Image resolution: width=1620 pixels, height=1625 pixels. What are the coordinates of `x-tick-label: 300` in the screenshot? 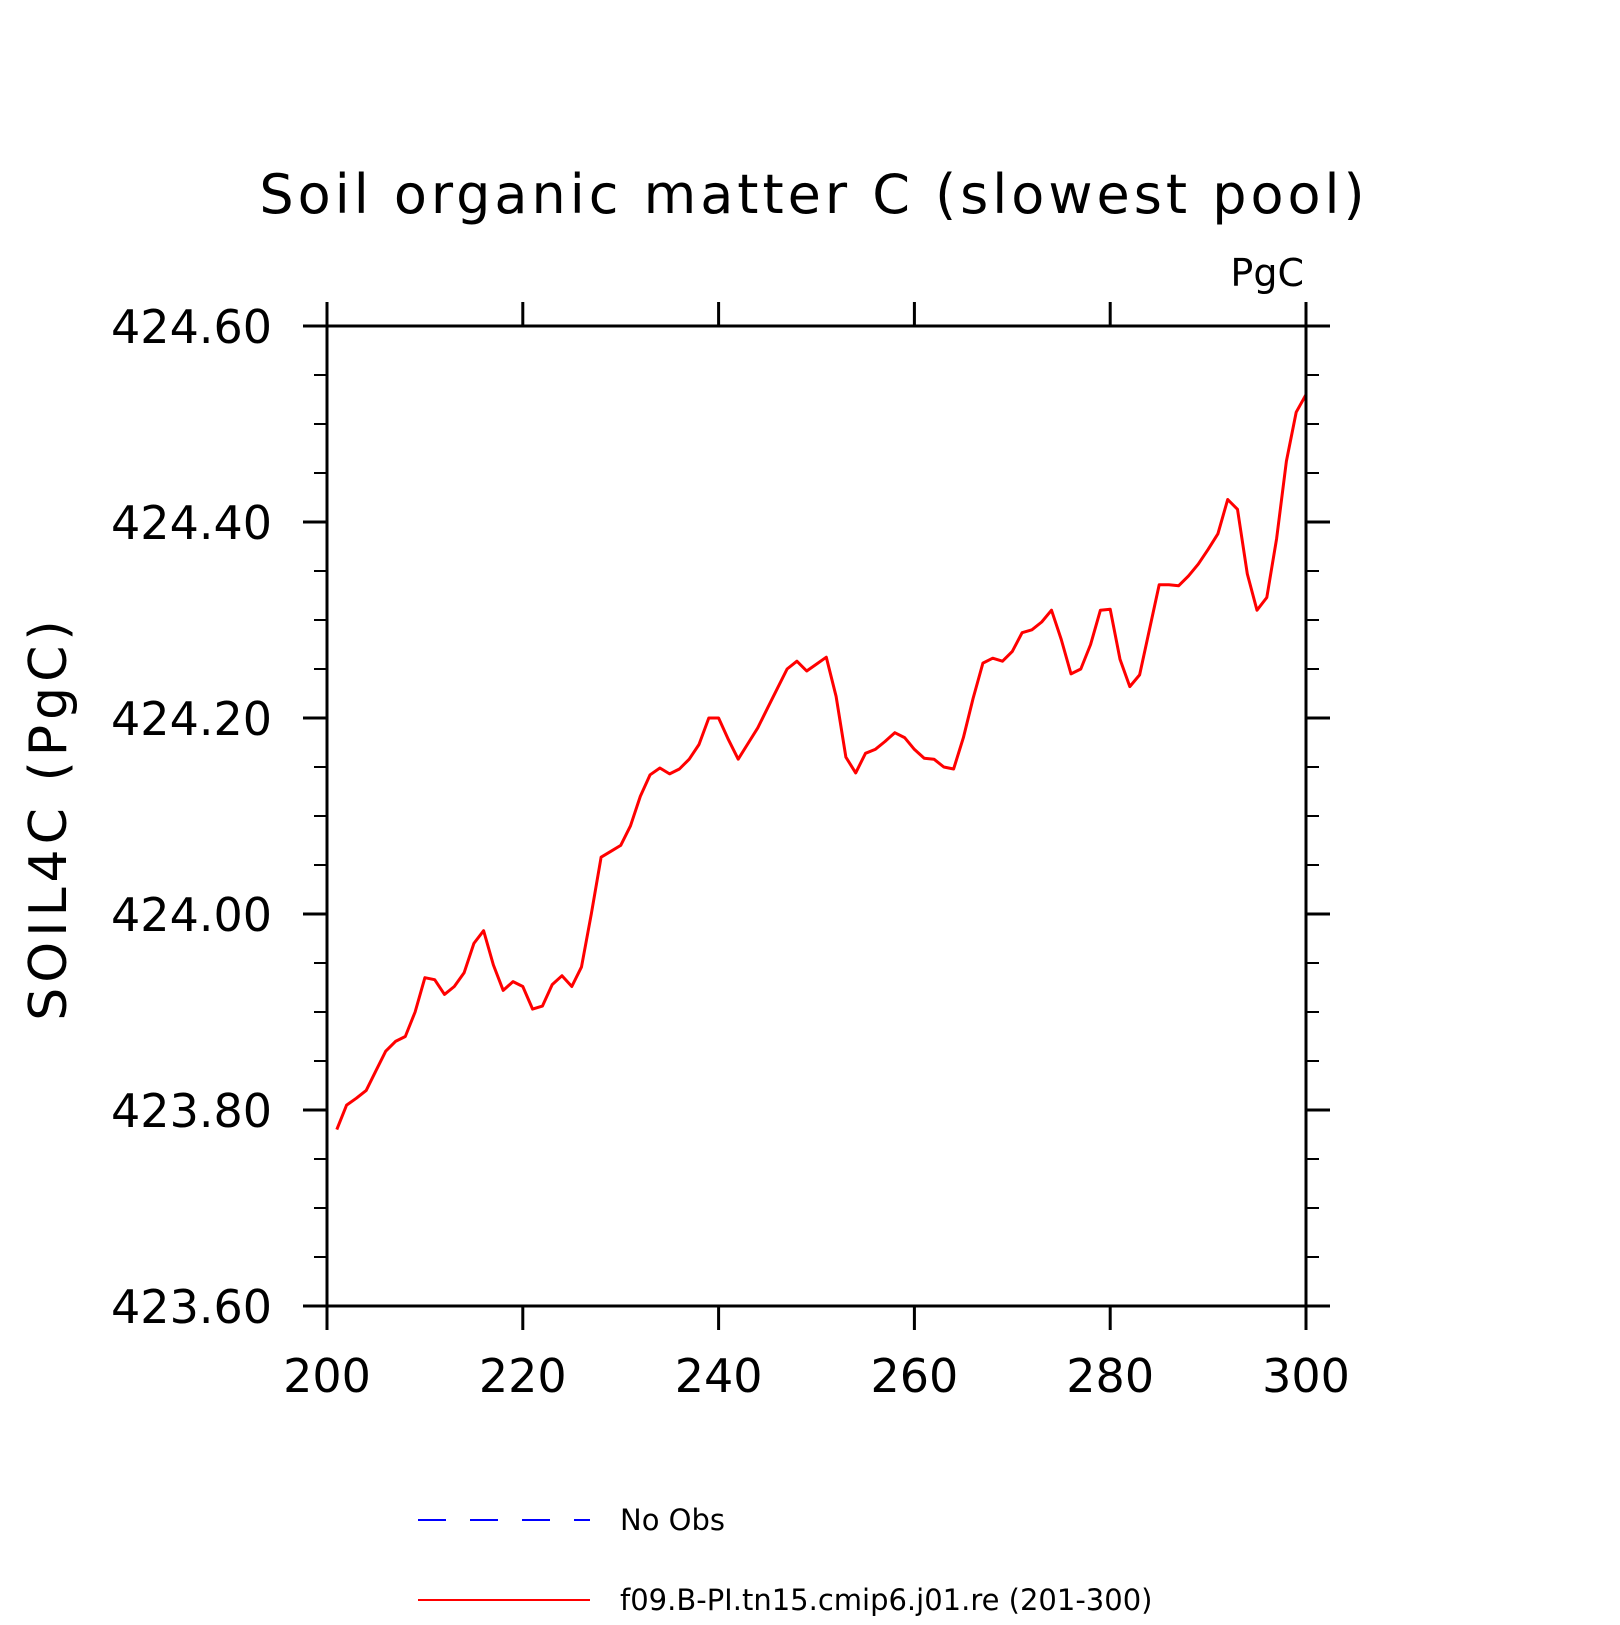 It's located at (1306, 1376).